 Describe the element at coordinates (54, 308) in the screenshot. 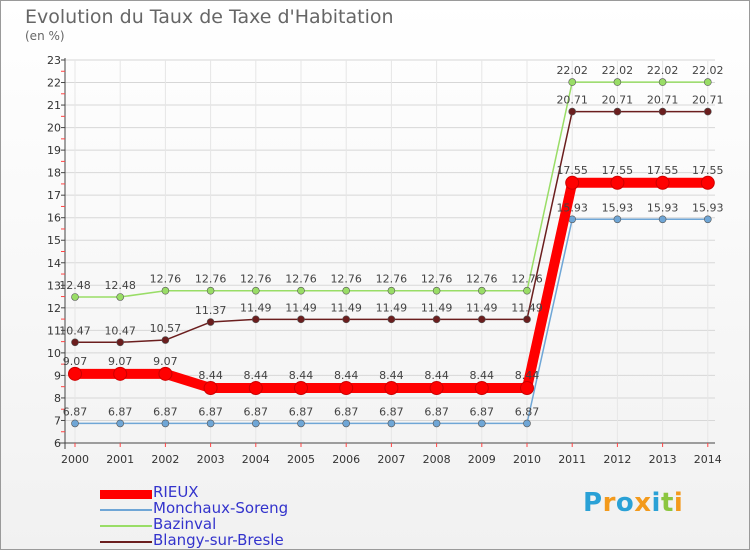

I see `y-tick-label: 12` at that location.